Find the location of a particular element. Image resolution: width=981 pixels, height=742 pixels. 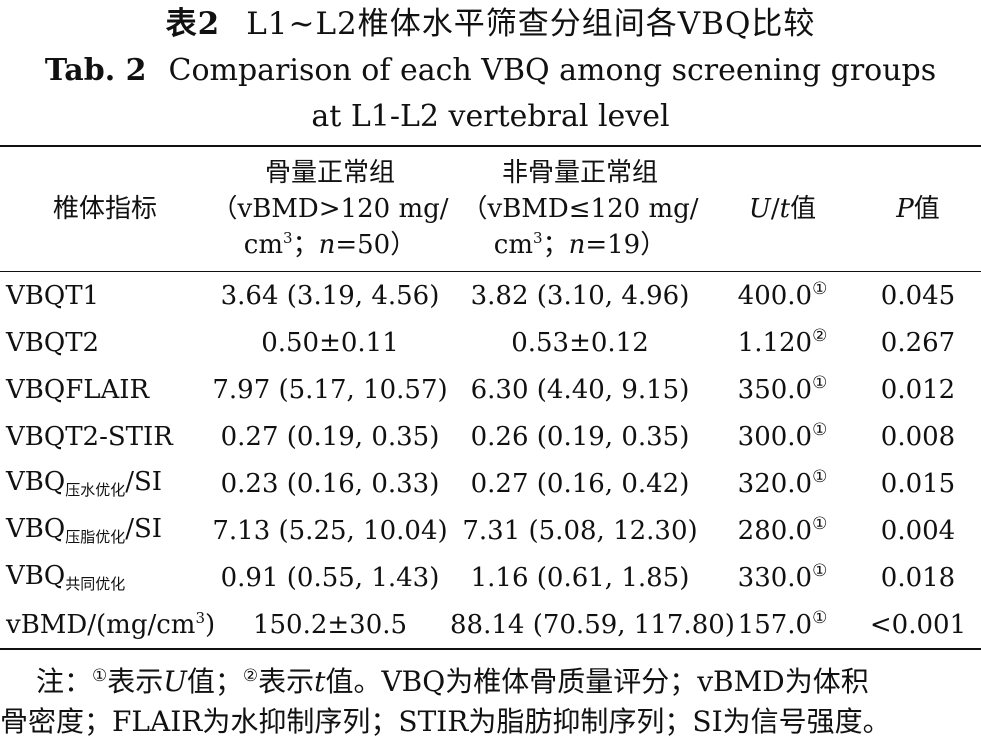

footnote-text-1: 表示 is located at coordinates (135, 681).